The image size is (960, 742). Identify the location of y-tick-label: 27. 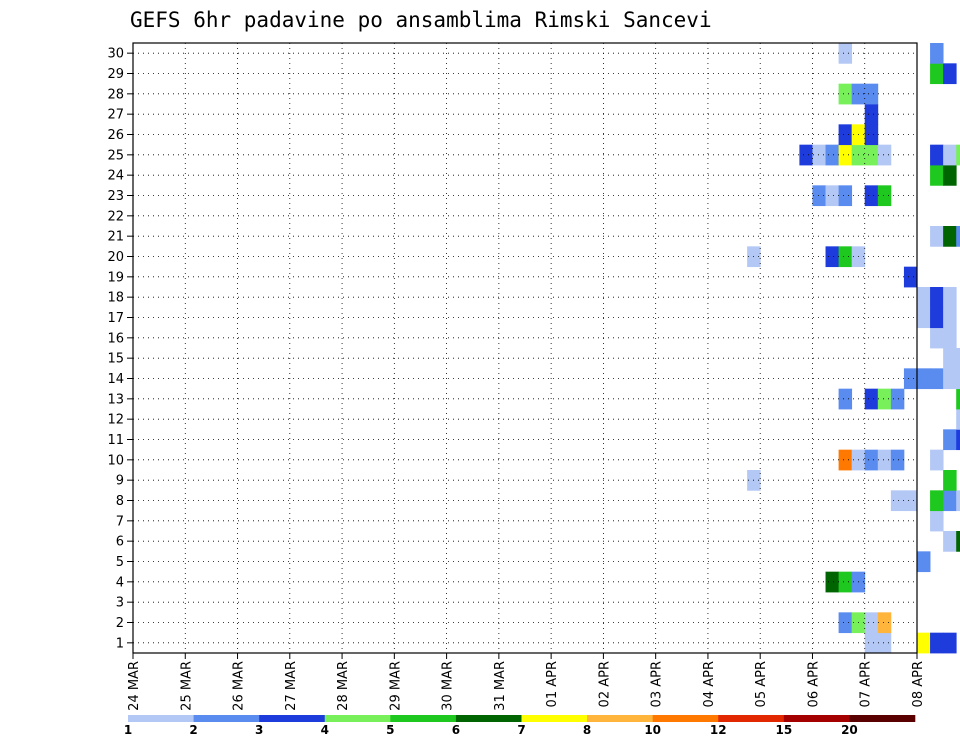
(115, 115).